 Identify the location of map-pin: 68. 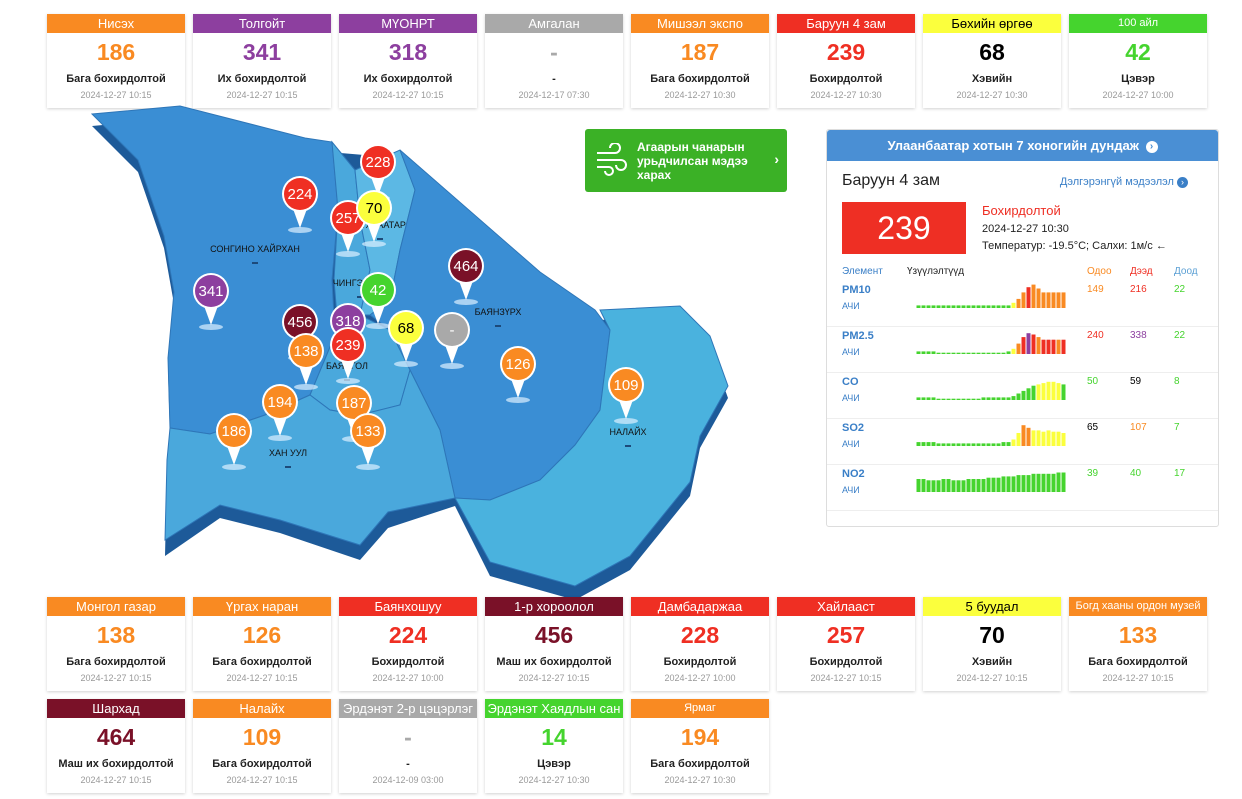
(406, 338).